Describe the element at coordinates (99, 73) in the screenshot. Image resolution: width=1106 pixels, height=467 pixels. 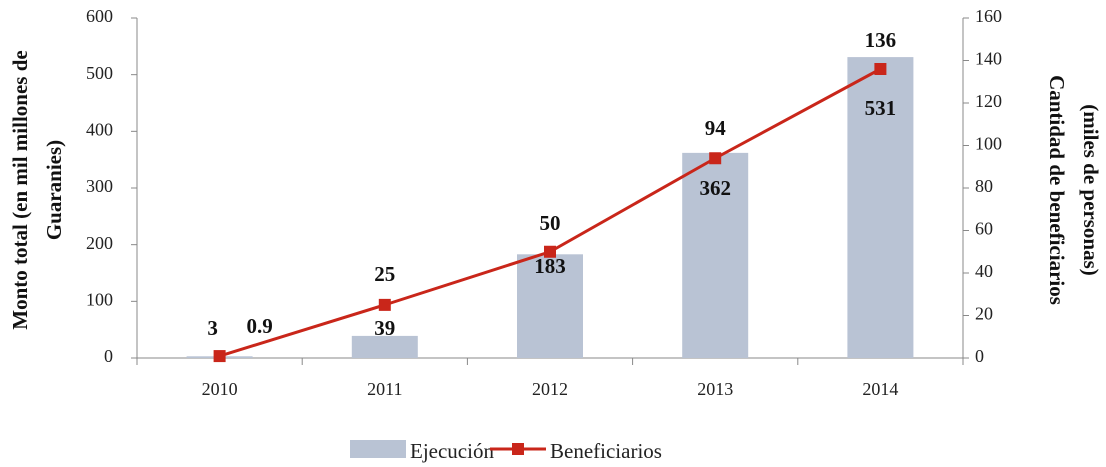
I see `y-tick-label: 500` at that location.